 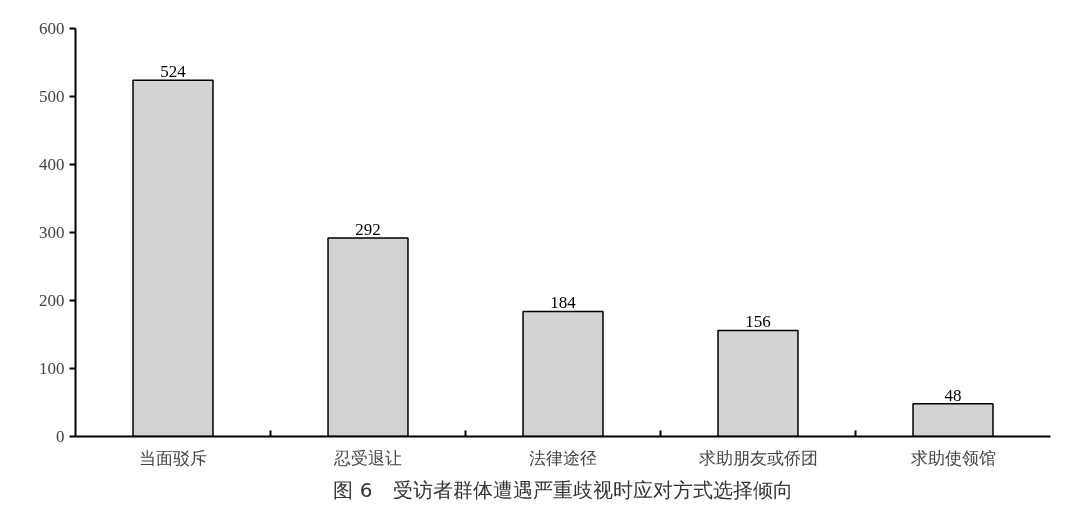 What do you see at coordinates (52, 300) in the screenshot?
I see `y-tick-label: 200` at bounding box center [52, 300].